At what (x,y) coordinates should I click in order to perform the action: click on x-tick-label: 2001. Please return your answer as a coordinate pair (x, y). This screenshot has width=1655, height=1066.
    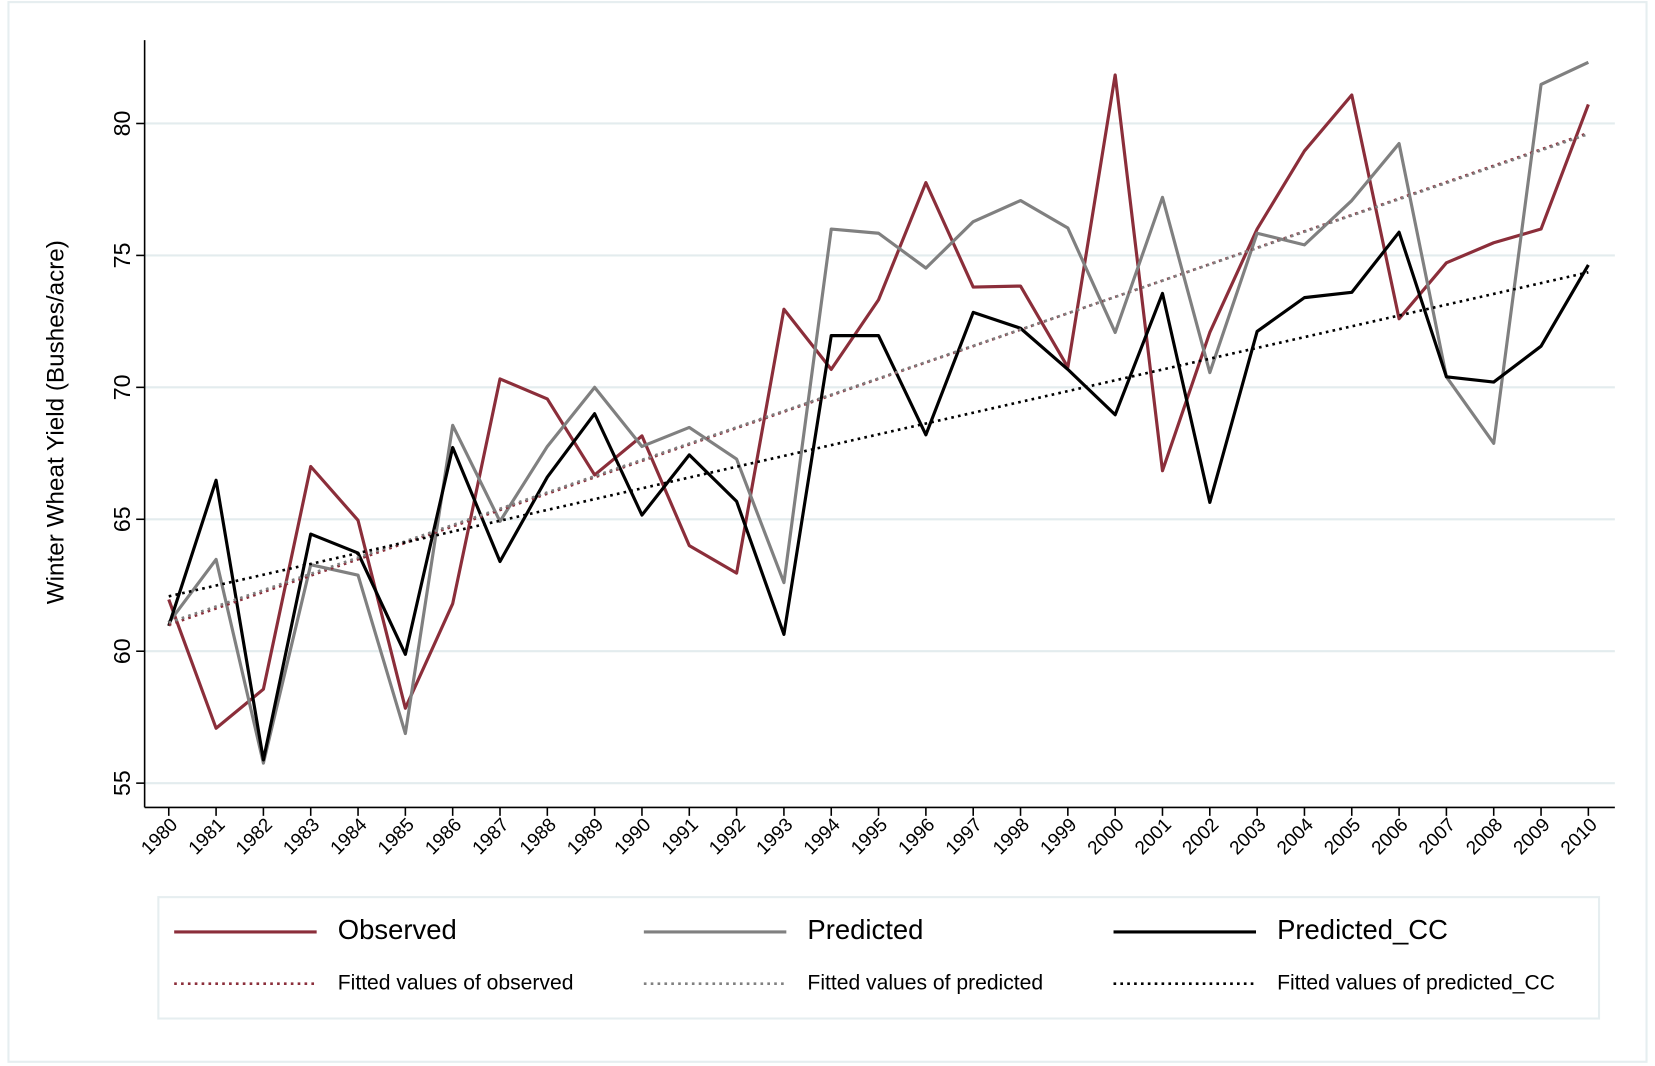
    Looking at the image, I should click on (1153, 836).